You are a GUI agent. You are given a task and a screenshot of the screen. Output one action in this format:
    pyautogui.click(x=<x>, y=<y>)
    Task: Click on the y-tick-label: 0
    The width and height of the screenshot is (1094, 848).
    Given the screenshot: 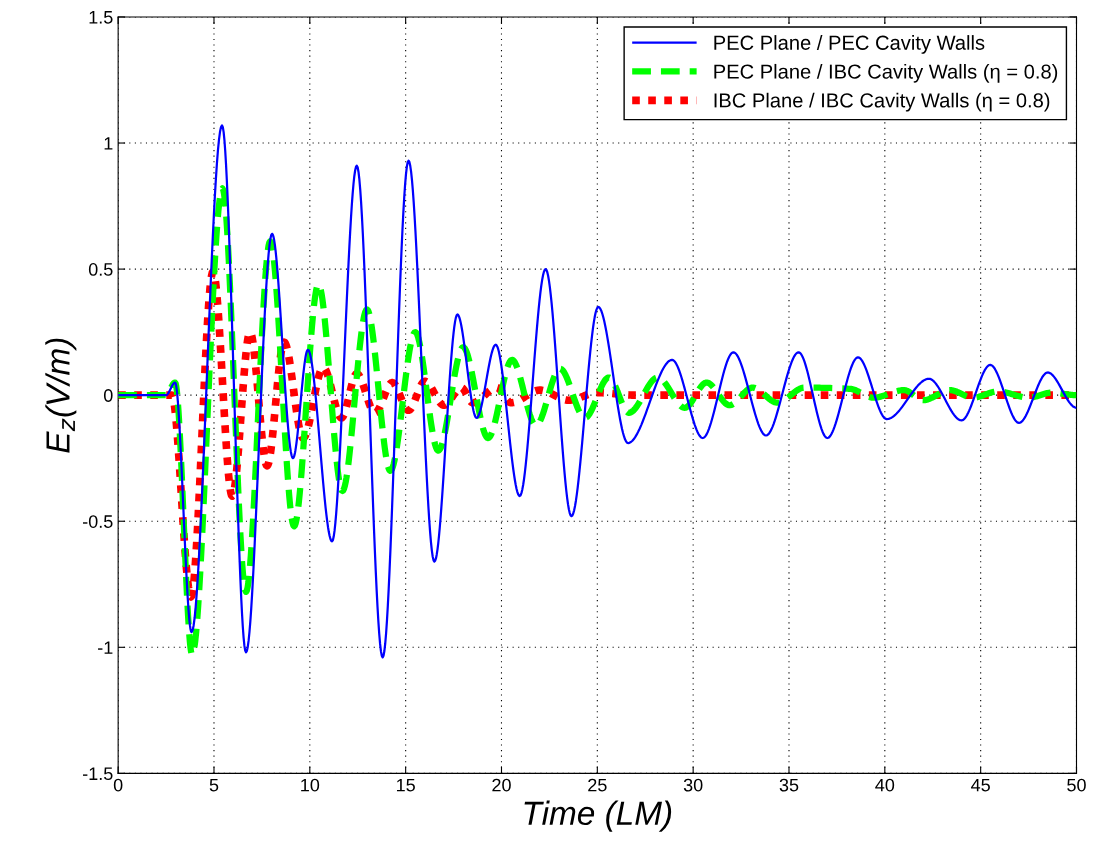 What is the action you would take?
    pyautogui.click(x=108, y=395)
    